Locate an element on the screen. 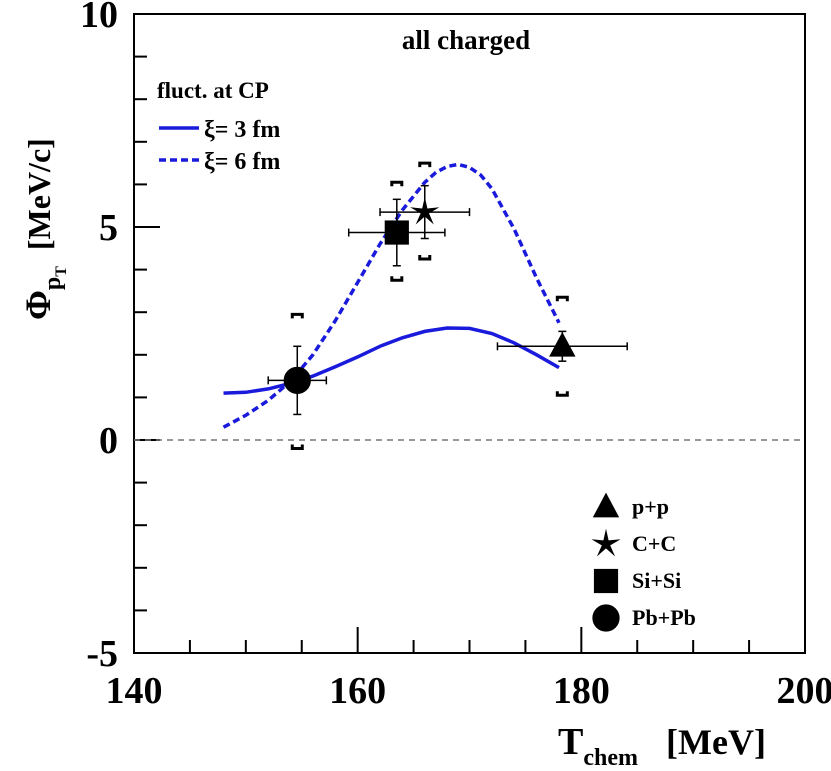 The height and width of the screenshot is (771, 831). sys-bracket-low-pp is located at coordinates (562, 394).